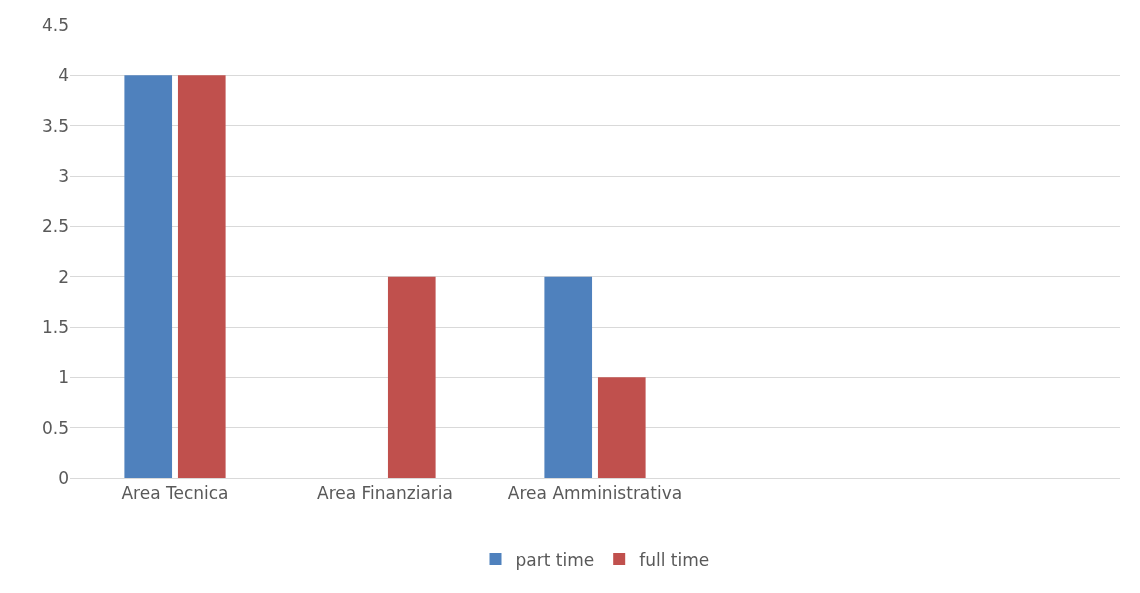 This screenshot has width=1140, height=593. I want to click on y-tick-label: 2.5, so click(55, 226).